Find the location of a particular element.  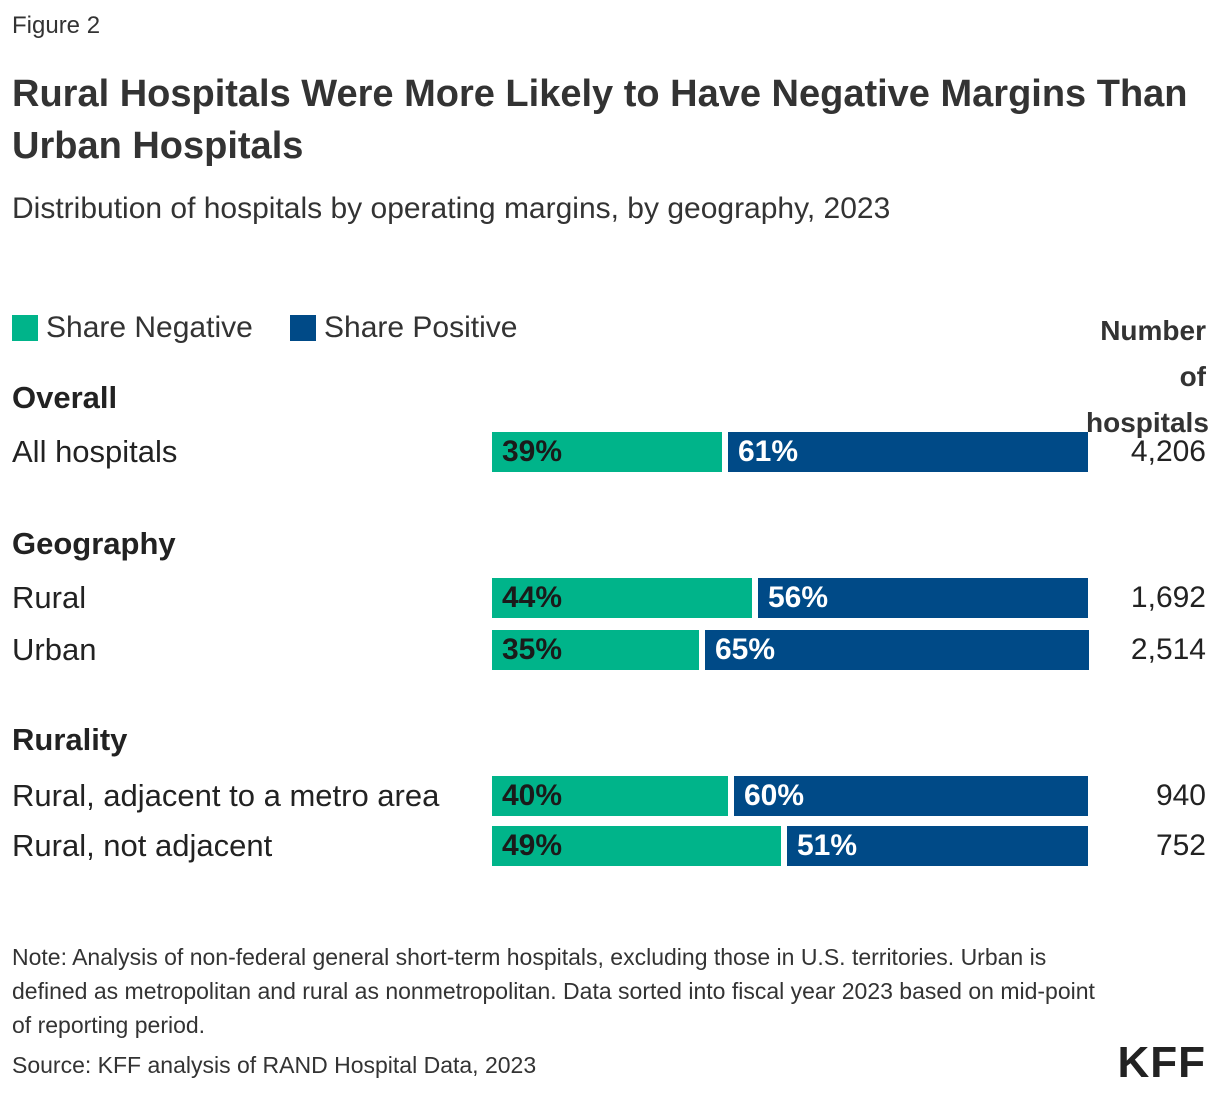

legend-item-share-negative: Share Negative is located at coordinates (132, 328).